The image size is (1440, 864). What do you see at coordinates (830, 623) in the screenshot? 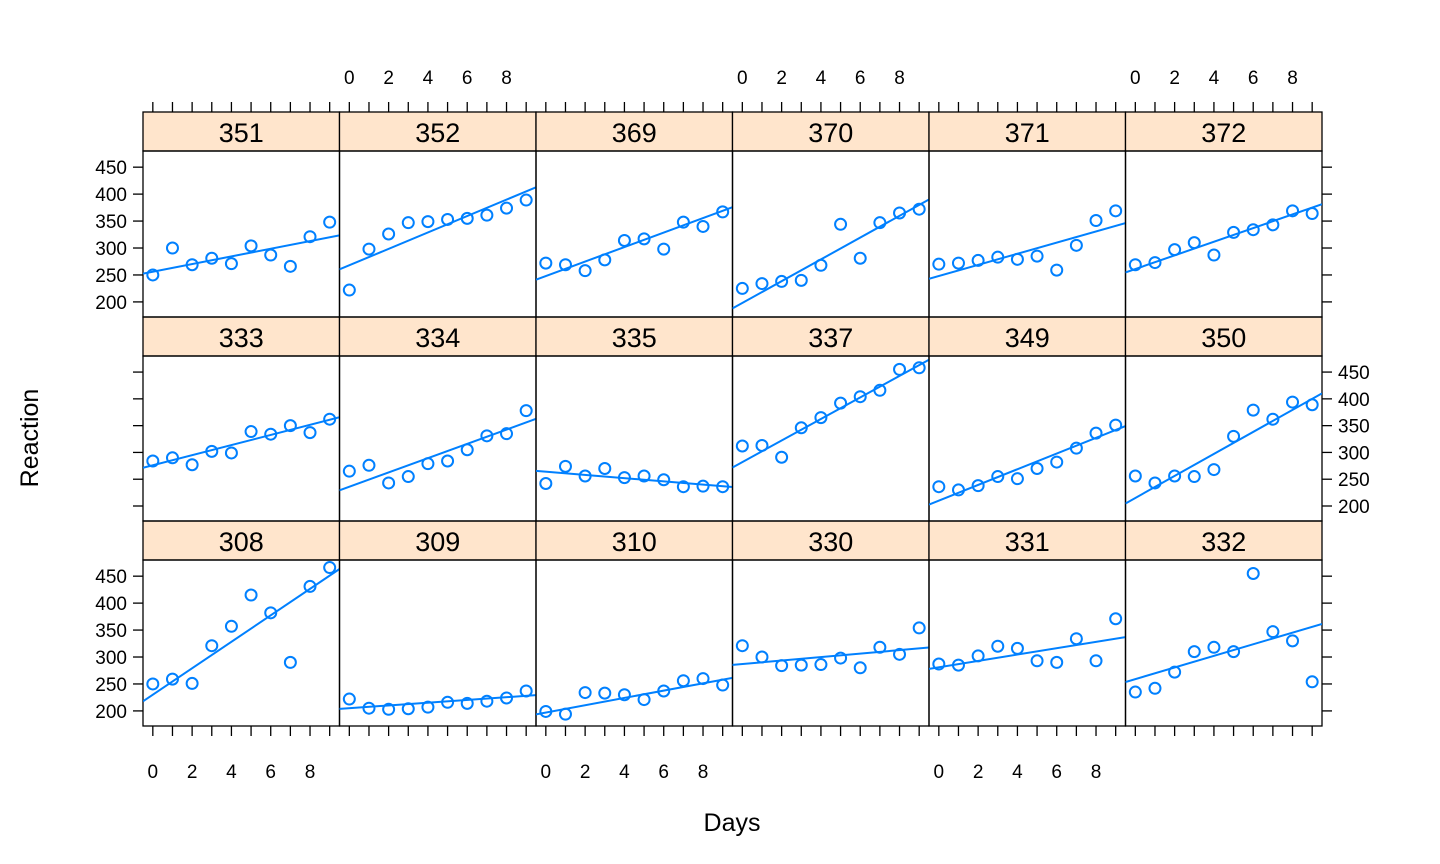
I see `panel-330: 330` at bounding box center [830, 623].